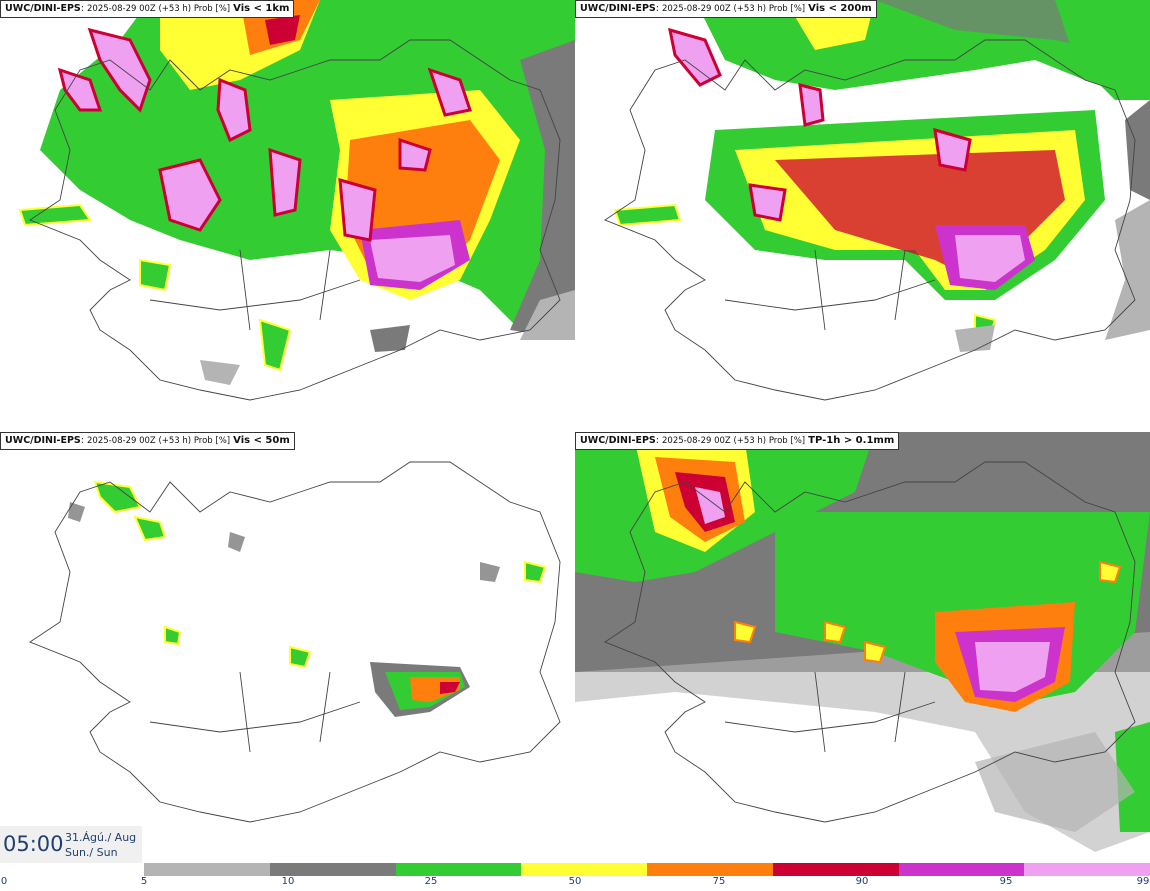 This screenshot has width=1150, height=891. I want to click on colorbar-ticks: 0 5 10 25 50 75 90 95 99, so click(575, 883).